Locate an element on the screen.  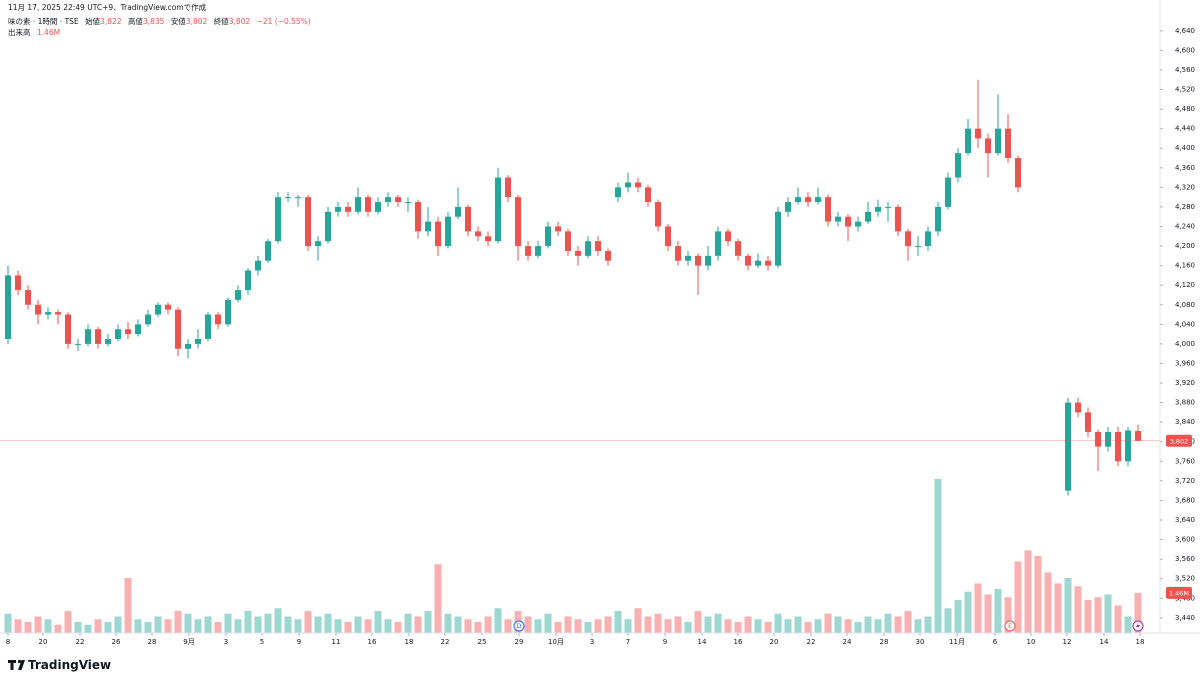
y-tick-label: 3,720 is located at coordinates (1185, 481).